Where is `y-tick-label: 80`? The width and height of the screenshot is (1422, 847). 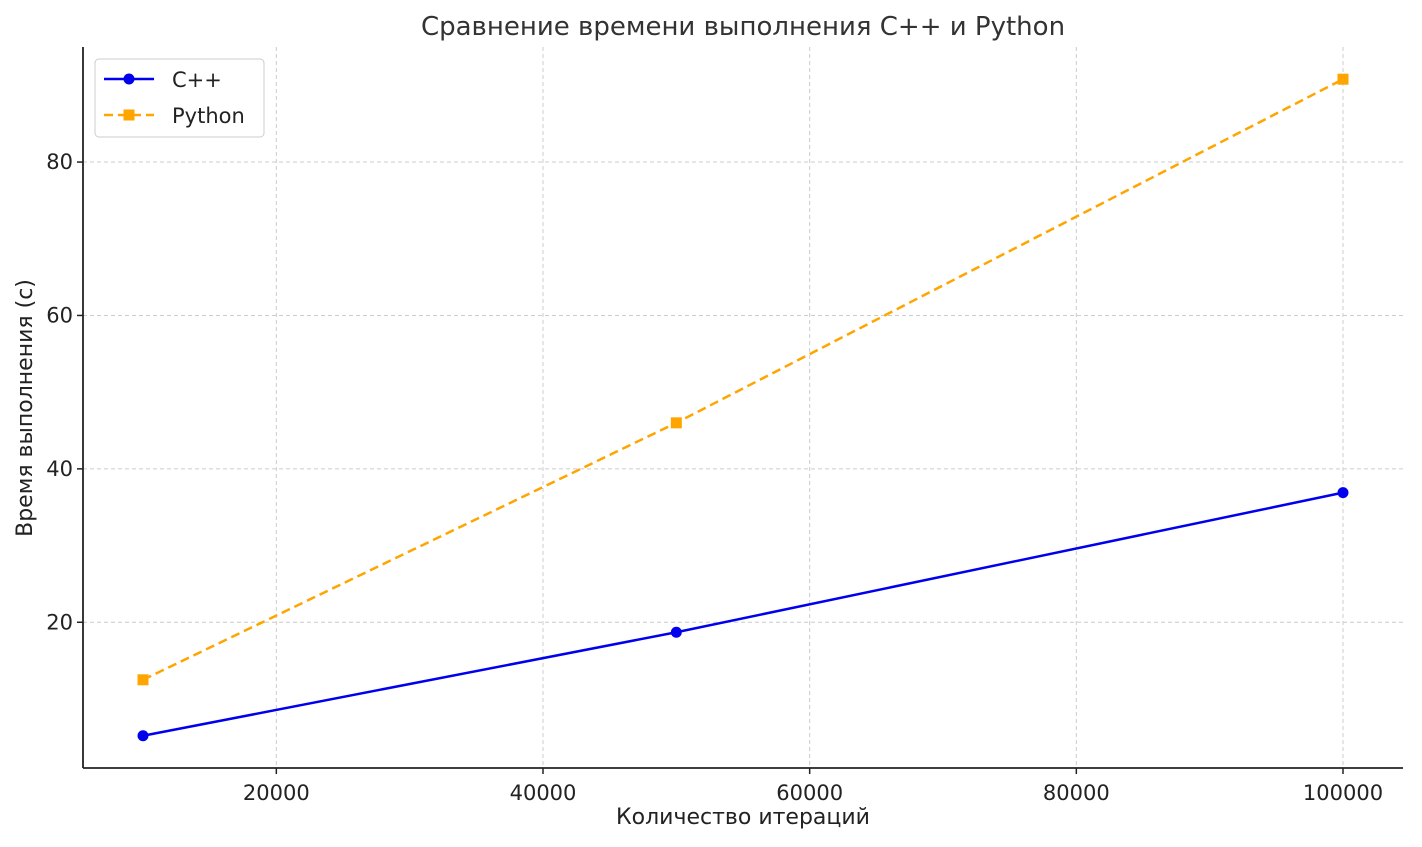
y-tick-label: 80 is located at coordinates (59, 162).